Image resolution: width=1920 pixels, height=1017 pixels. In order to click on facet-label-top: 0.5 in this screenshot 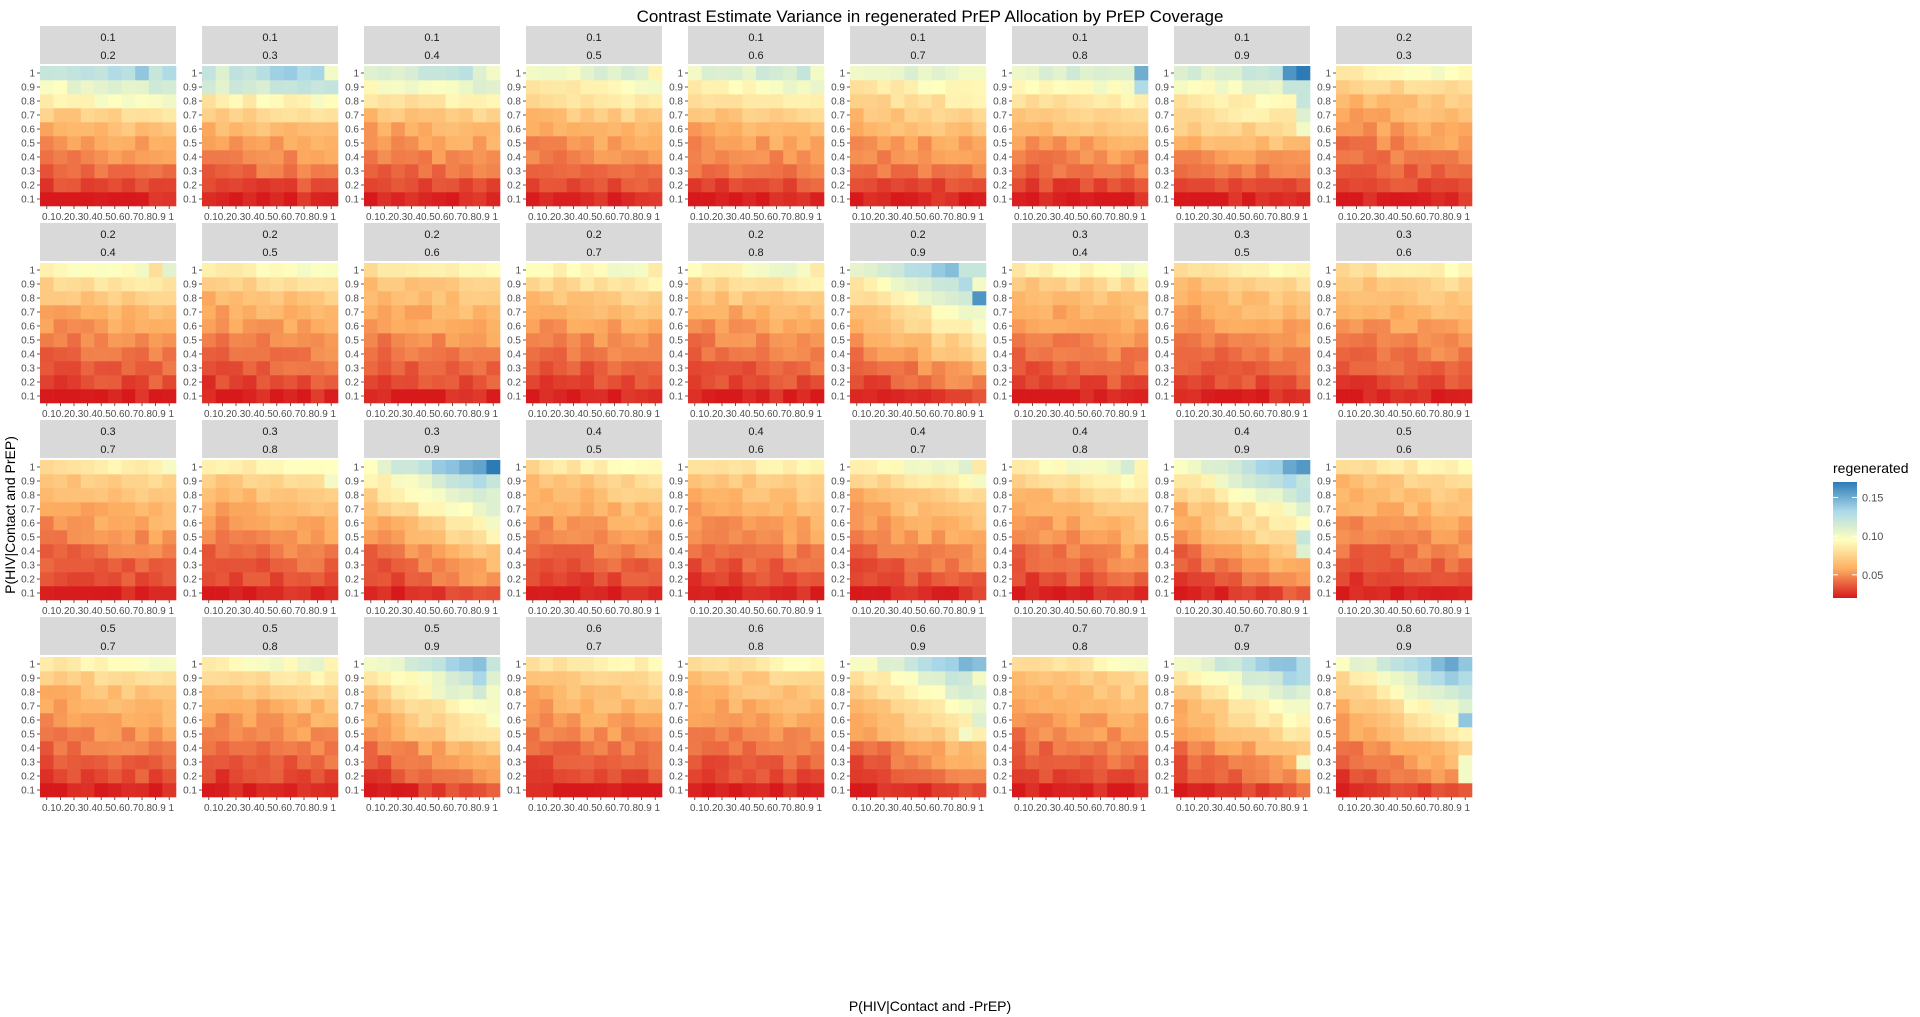, I will do `click(107, 629)`.